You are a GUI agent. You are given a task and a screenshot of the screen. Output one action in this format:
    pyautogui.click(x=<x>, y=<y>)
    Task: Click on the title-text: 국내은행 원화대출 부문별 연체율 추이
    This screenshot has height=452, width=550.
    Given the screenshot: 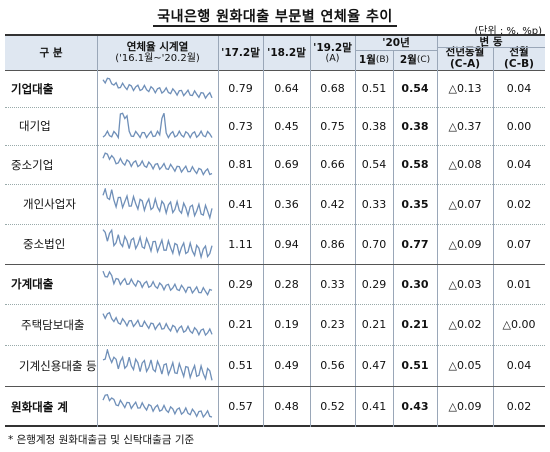 What is the action you would take?
    pyautogui.click(x=275, y=18)
    